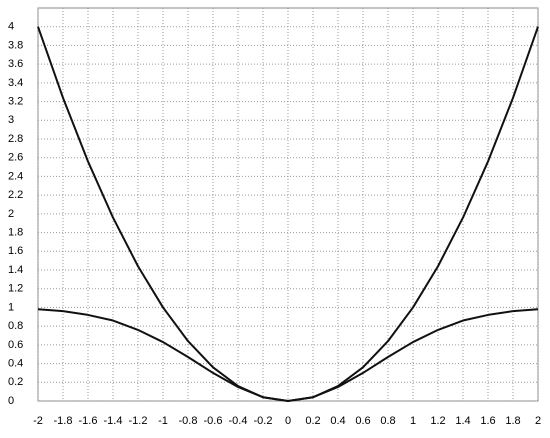 The height and width of the screenshot is (438, 550). What do you see at coordinates (38, 421) in the screenshot?
I see `x-tick-label: -2` at bounding box center [38, 421].